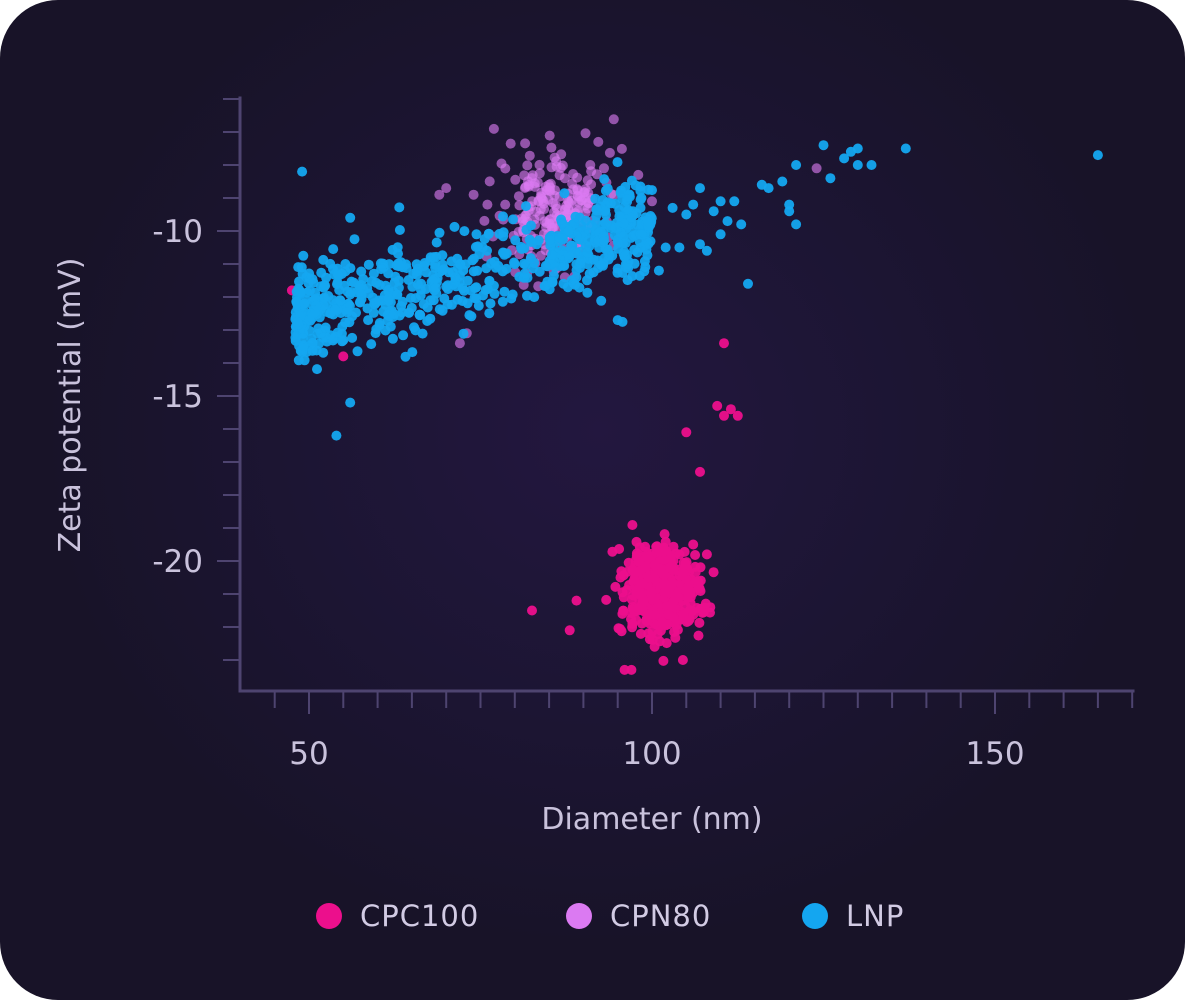 The width and height of the screenshot is (1185, 1000). I want to click on legend-item-cpc100: CPC100, so click(397, 916).